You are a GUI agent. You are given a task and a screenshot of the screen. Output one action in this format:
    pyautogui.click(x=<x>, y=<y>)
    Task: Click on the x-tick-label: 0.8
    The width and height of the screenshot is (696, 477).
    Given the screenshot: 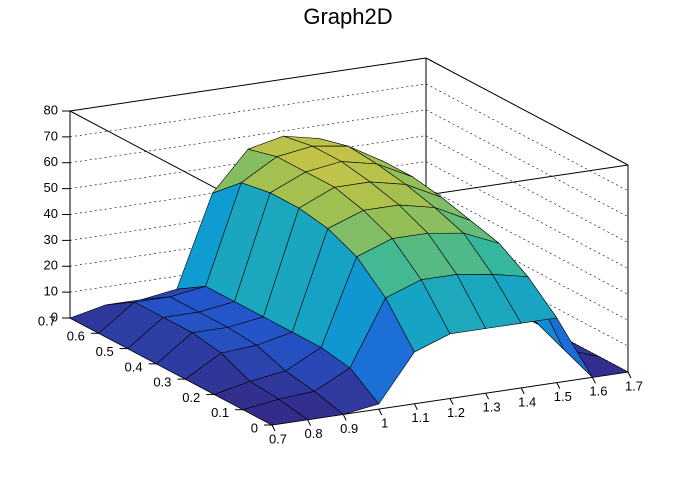 What is the action you would take?
    pyautogui.click(x=314, y=433)
    